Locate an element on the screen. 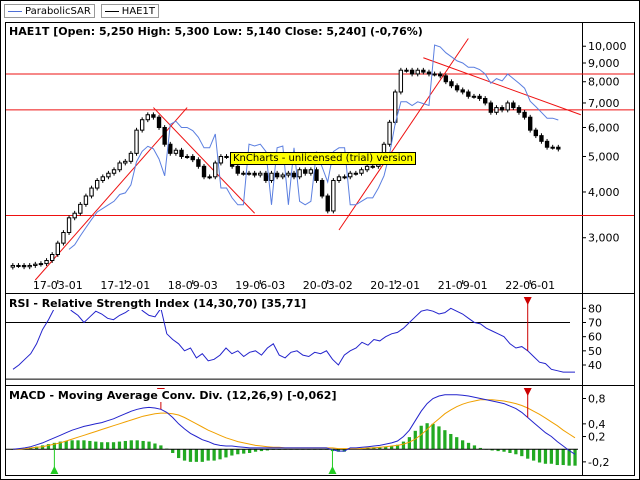  rsi-y-tick-label: 60 is located at coordinates (595, 337).